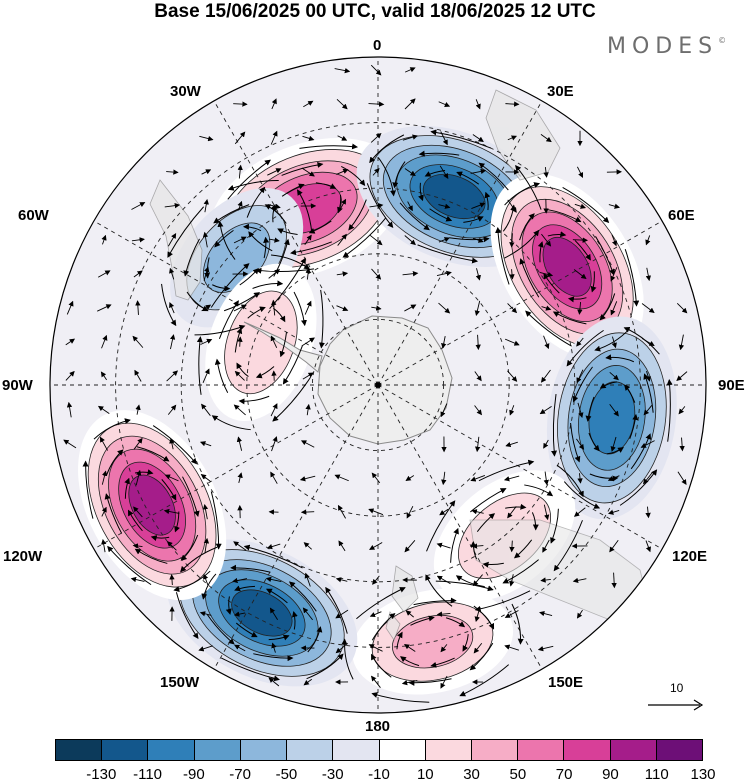 The height and width of the screenshot is (783, 750). I want to click on south-pole-marker, so click(378, 385).